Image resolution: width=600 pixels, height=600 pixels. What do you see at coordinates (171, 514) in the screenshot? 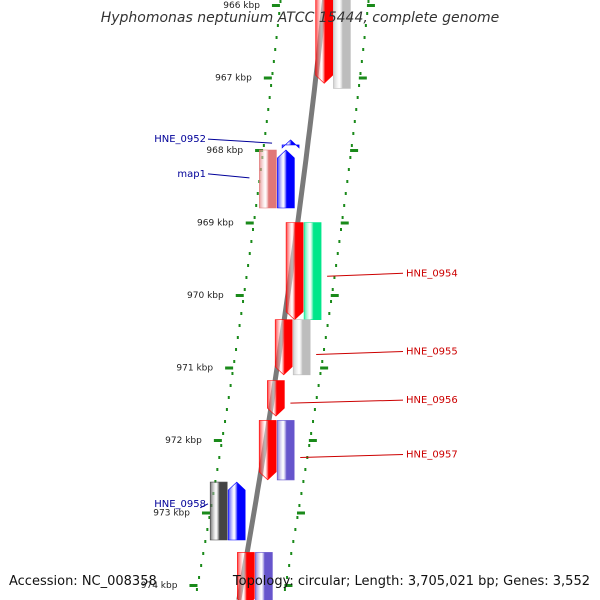
I see `tick-label-973: 973 kbp` at bounding box center [171, 514].